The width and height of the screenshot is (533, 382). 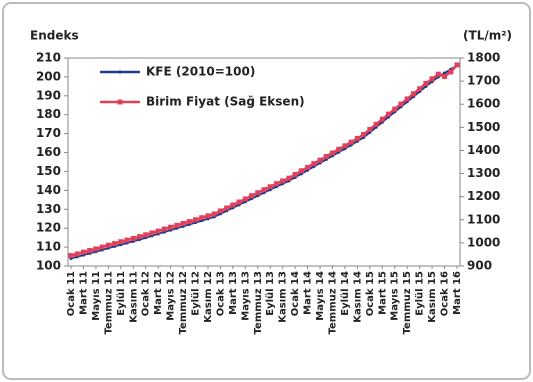 I want to click on x-tick-label: Mart 15, so click(x=382, y=293).